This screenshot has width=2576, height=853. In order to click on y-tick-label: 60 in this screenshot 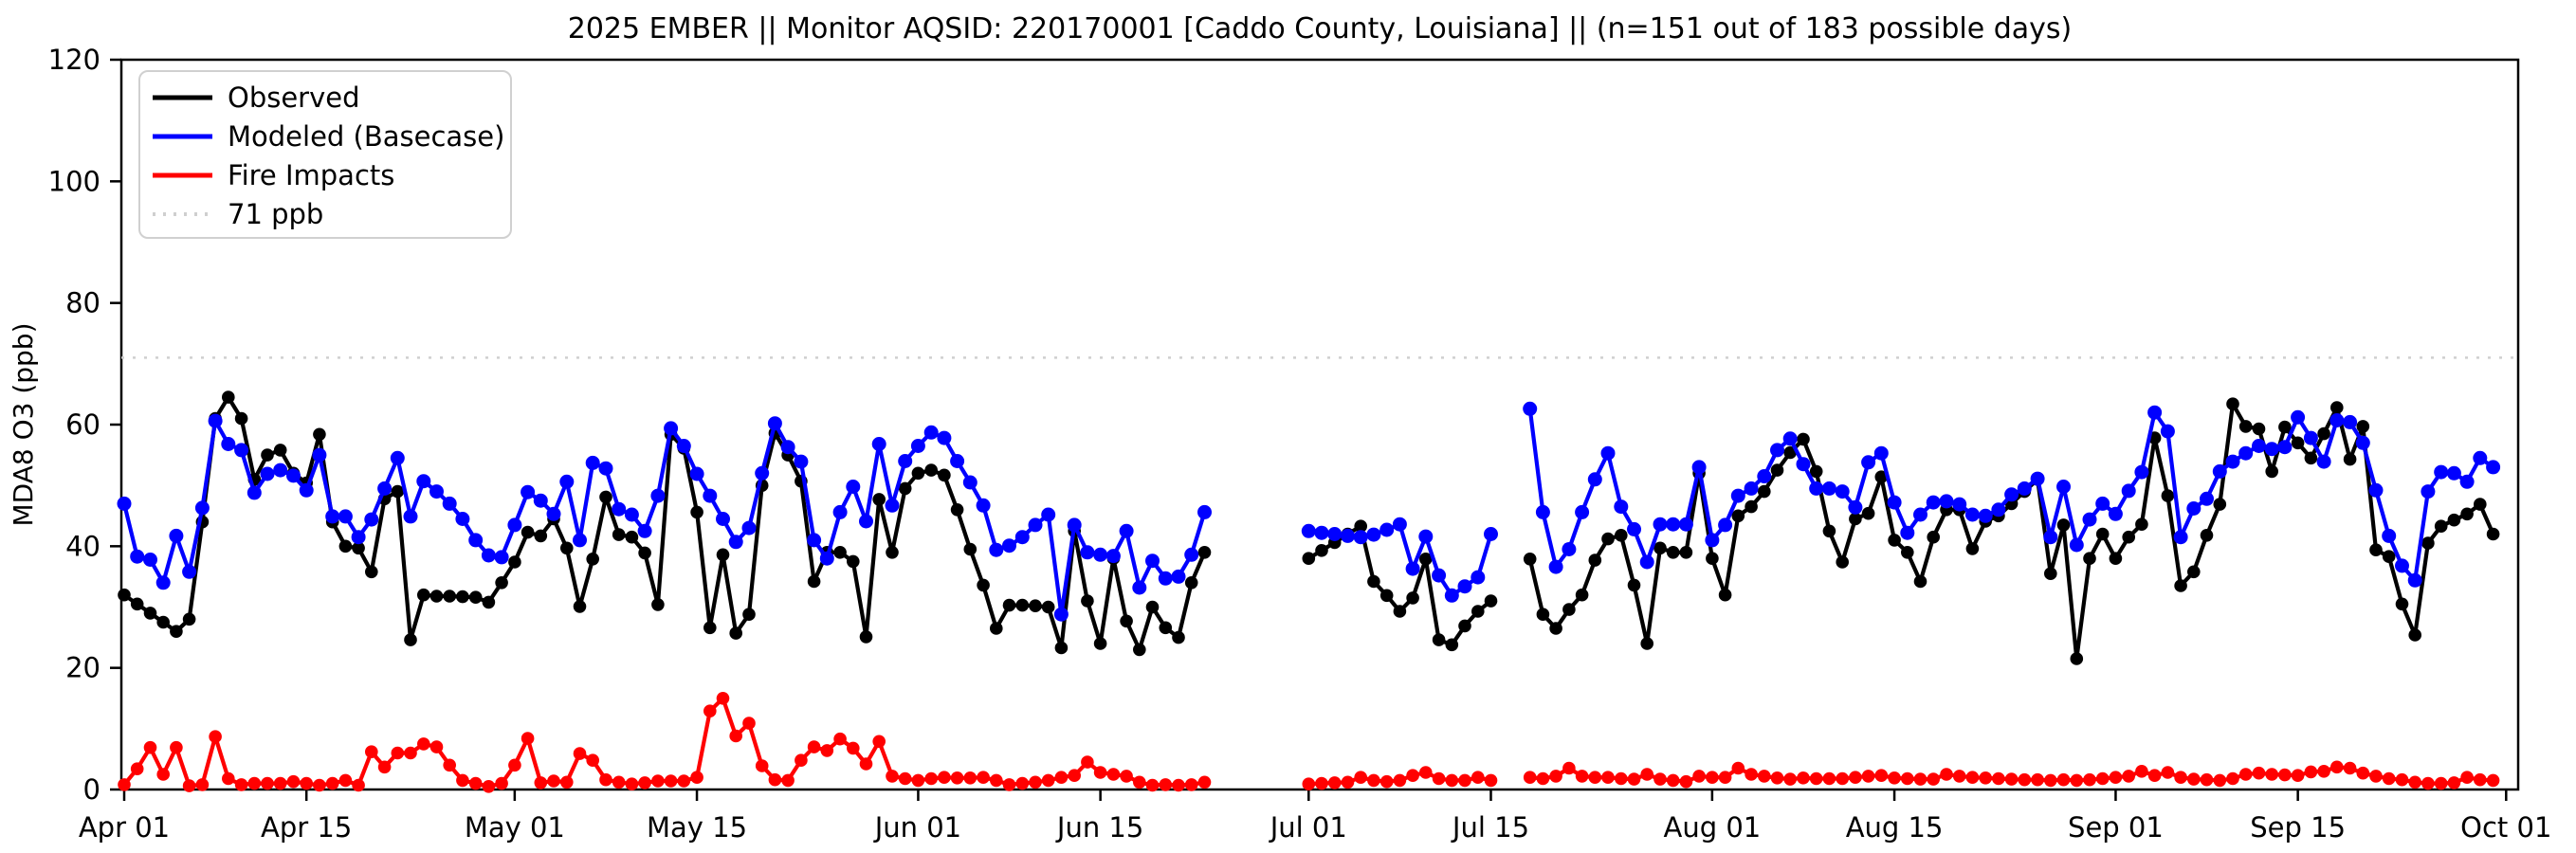, I will do `click(82, 424)`.